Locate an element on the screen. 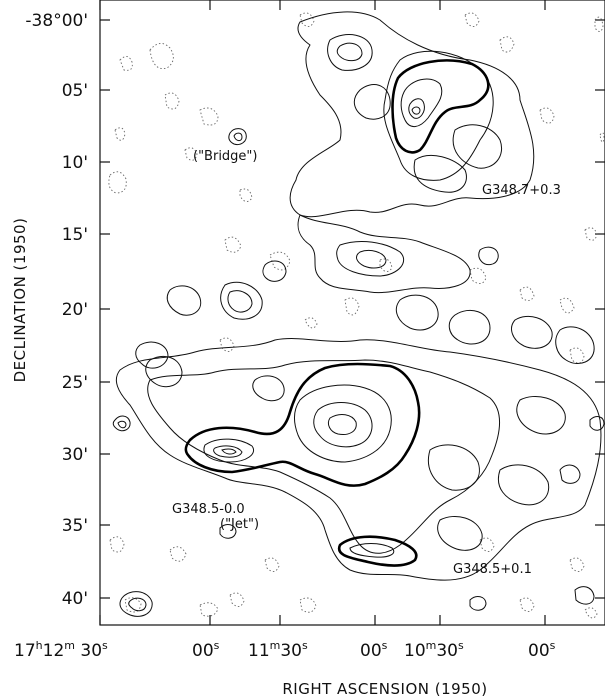 Image resolution: width=605 pixels, height=700 pixels. annotation-jet: ("Jet") is located at coordinates (239, 524).